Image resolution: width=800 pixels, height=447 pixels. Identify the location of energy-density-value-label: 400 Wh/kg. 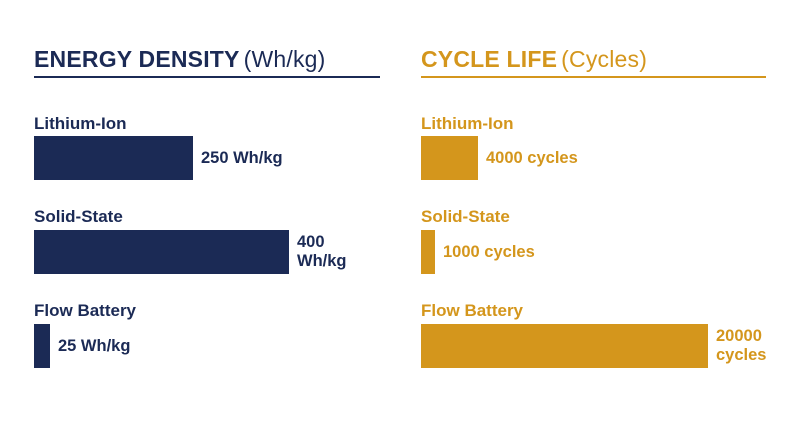
(322, 251).